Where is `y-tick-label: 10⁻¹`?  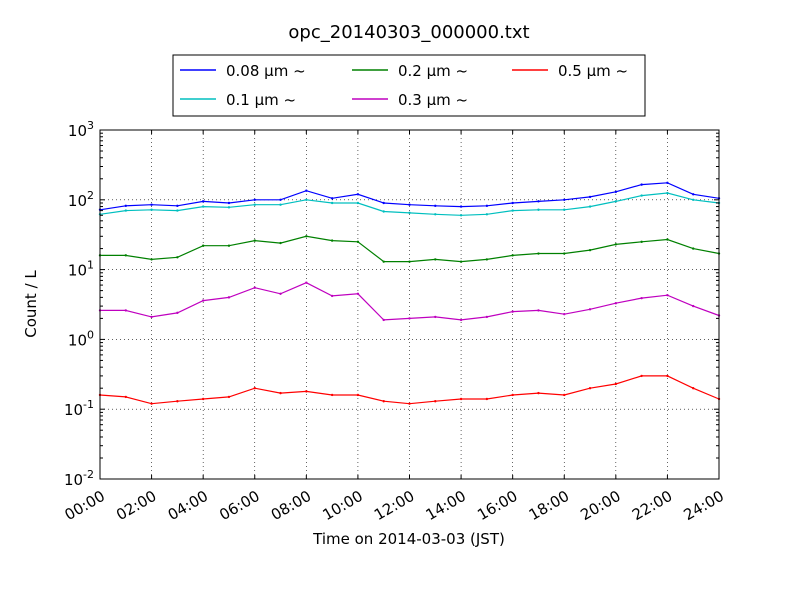
y-tick-label: 10⁻¹ is located at coordinates (79, 408).